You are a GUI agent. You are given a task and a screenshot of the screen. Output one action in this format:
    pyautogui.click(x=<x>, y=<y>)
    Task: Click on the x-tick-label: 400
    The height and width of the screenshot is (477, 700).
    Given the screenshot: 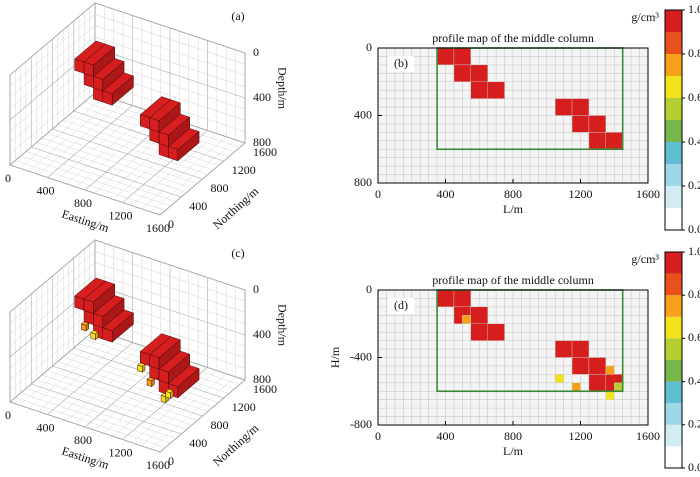 What is the action you would take?
    pyautogui.click(x=46, y=427)
    